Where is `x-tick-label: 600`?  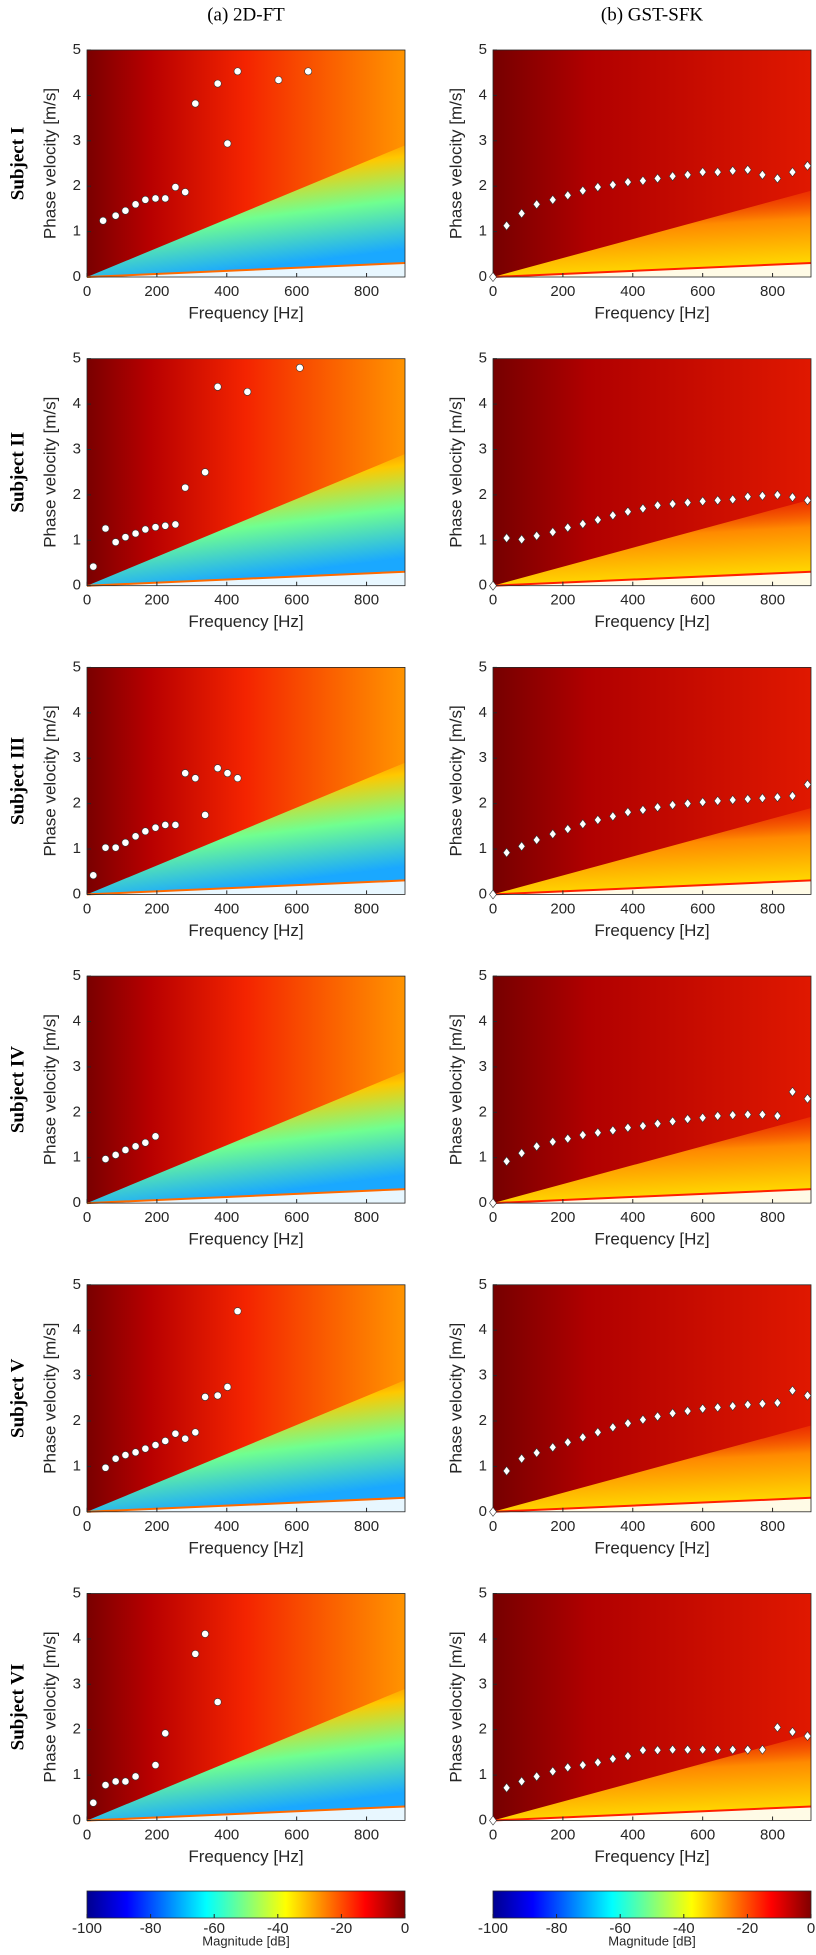
x-tick-label: 600 is located at coordinates (702, 600).